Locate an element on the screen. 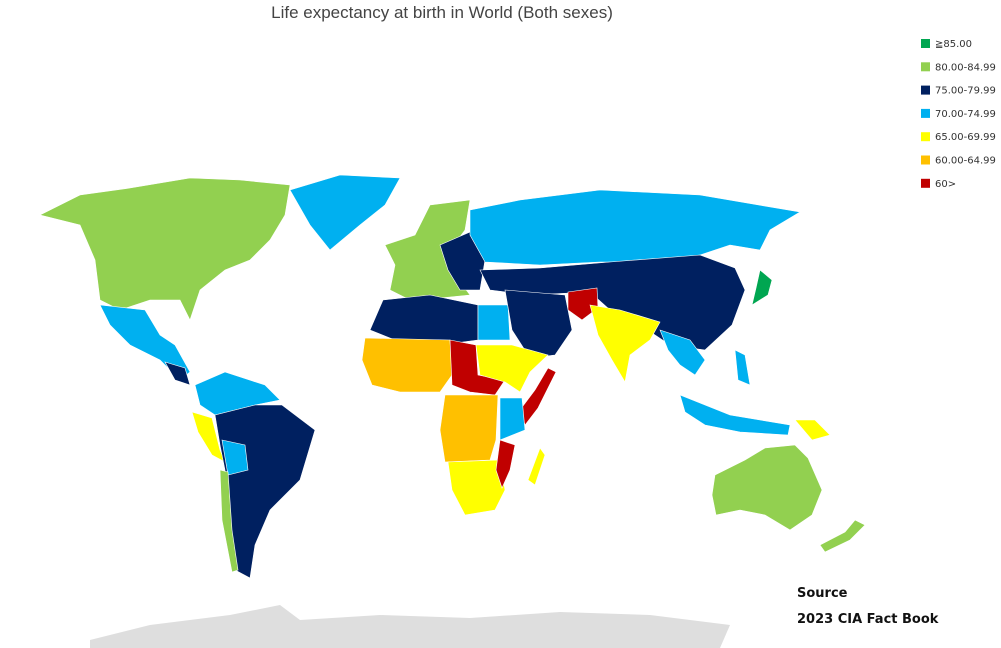  antarctica is located at coordinates (410, 626).